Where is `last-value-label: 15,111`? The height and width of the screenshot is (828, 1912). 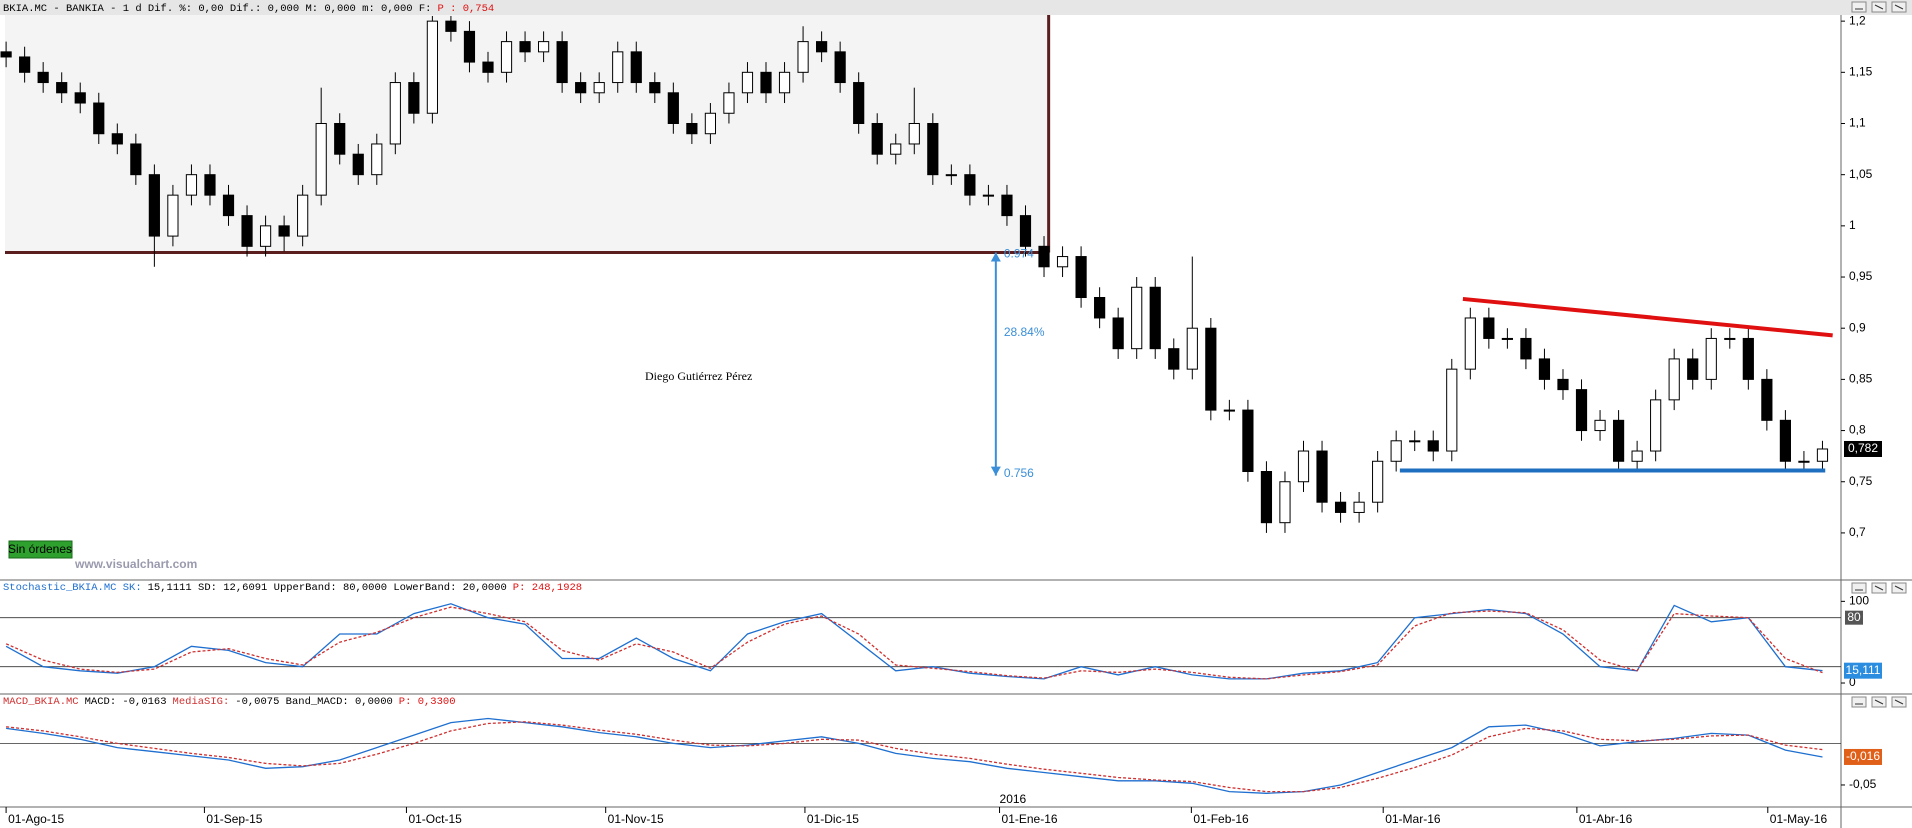 last-value-label: 15,111 is located at coordinates (1863, 670).